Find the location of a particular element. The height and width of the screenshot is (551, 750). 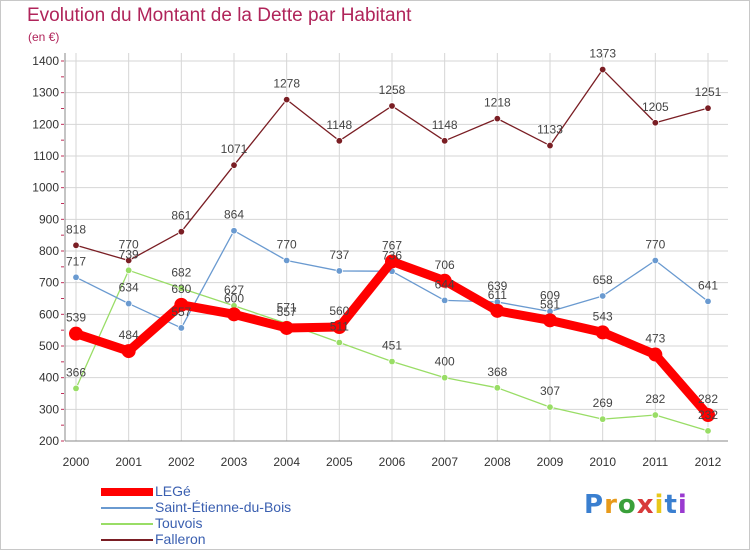

data-label: 1258 is located at coordinates (392, 90).